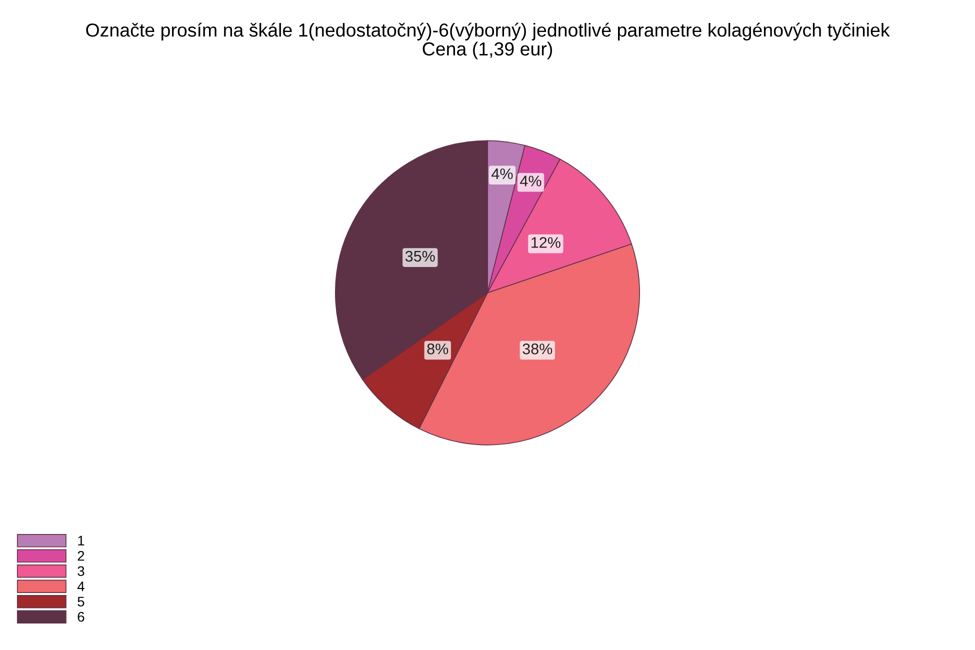 This screenshot has width=975, height=650. I want to click on legend-label: 3, so click(81, 571).